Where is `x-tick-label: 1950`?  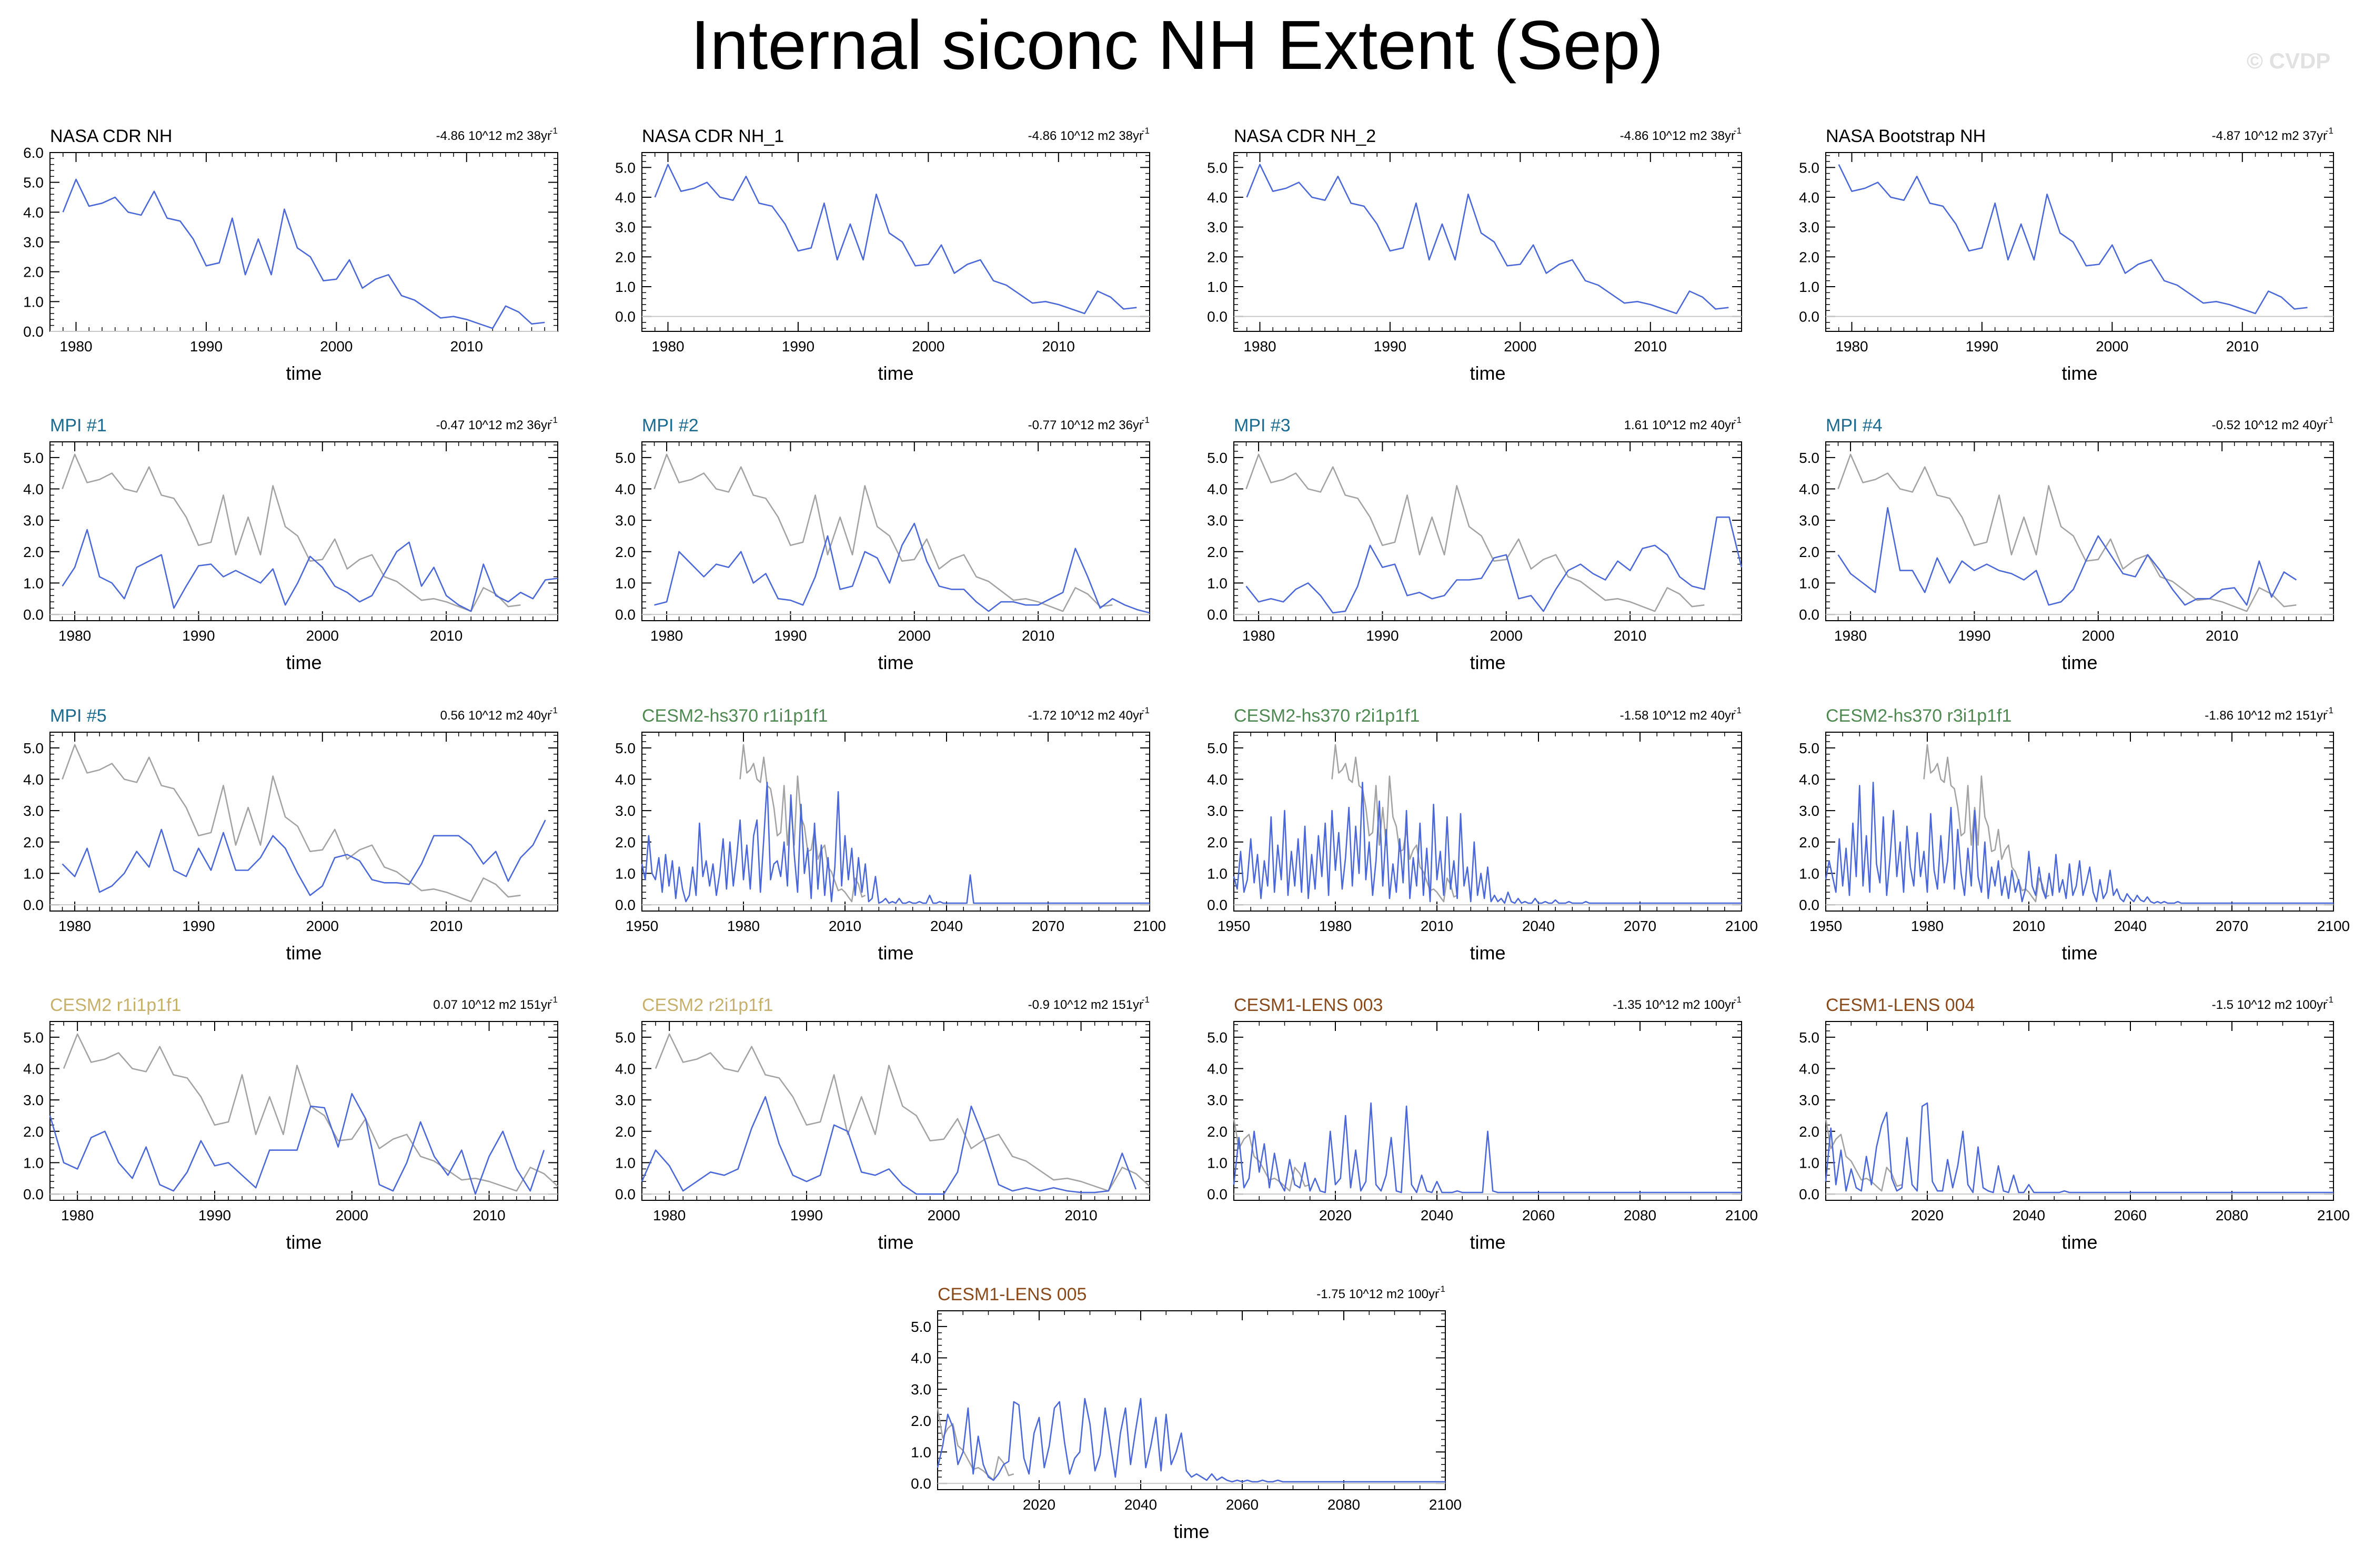 x-tick-label: 1950 is located at coordinates (642, 926).